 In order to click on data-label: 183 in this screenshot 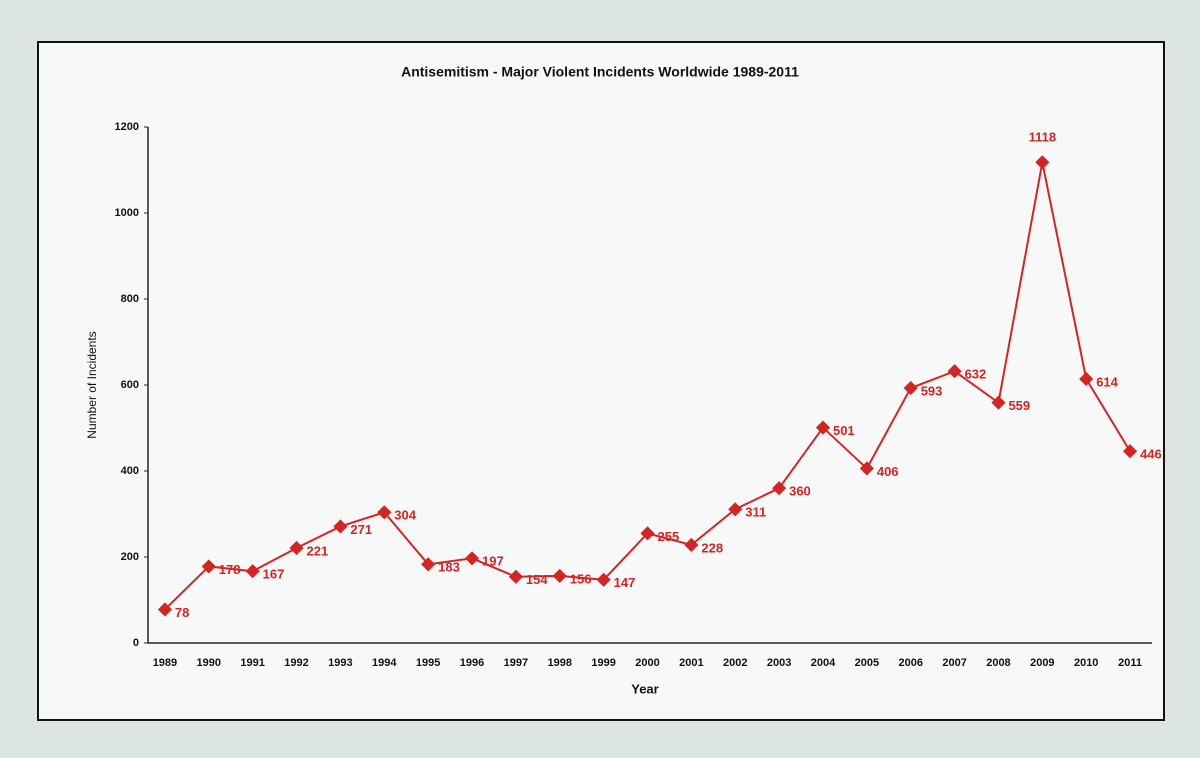, I will do `click(449, 567)`.